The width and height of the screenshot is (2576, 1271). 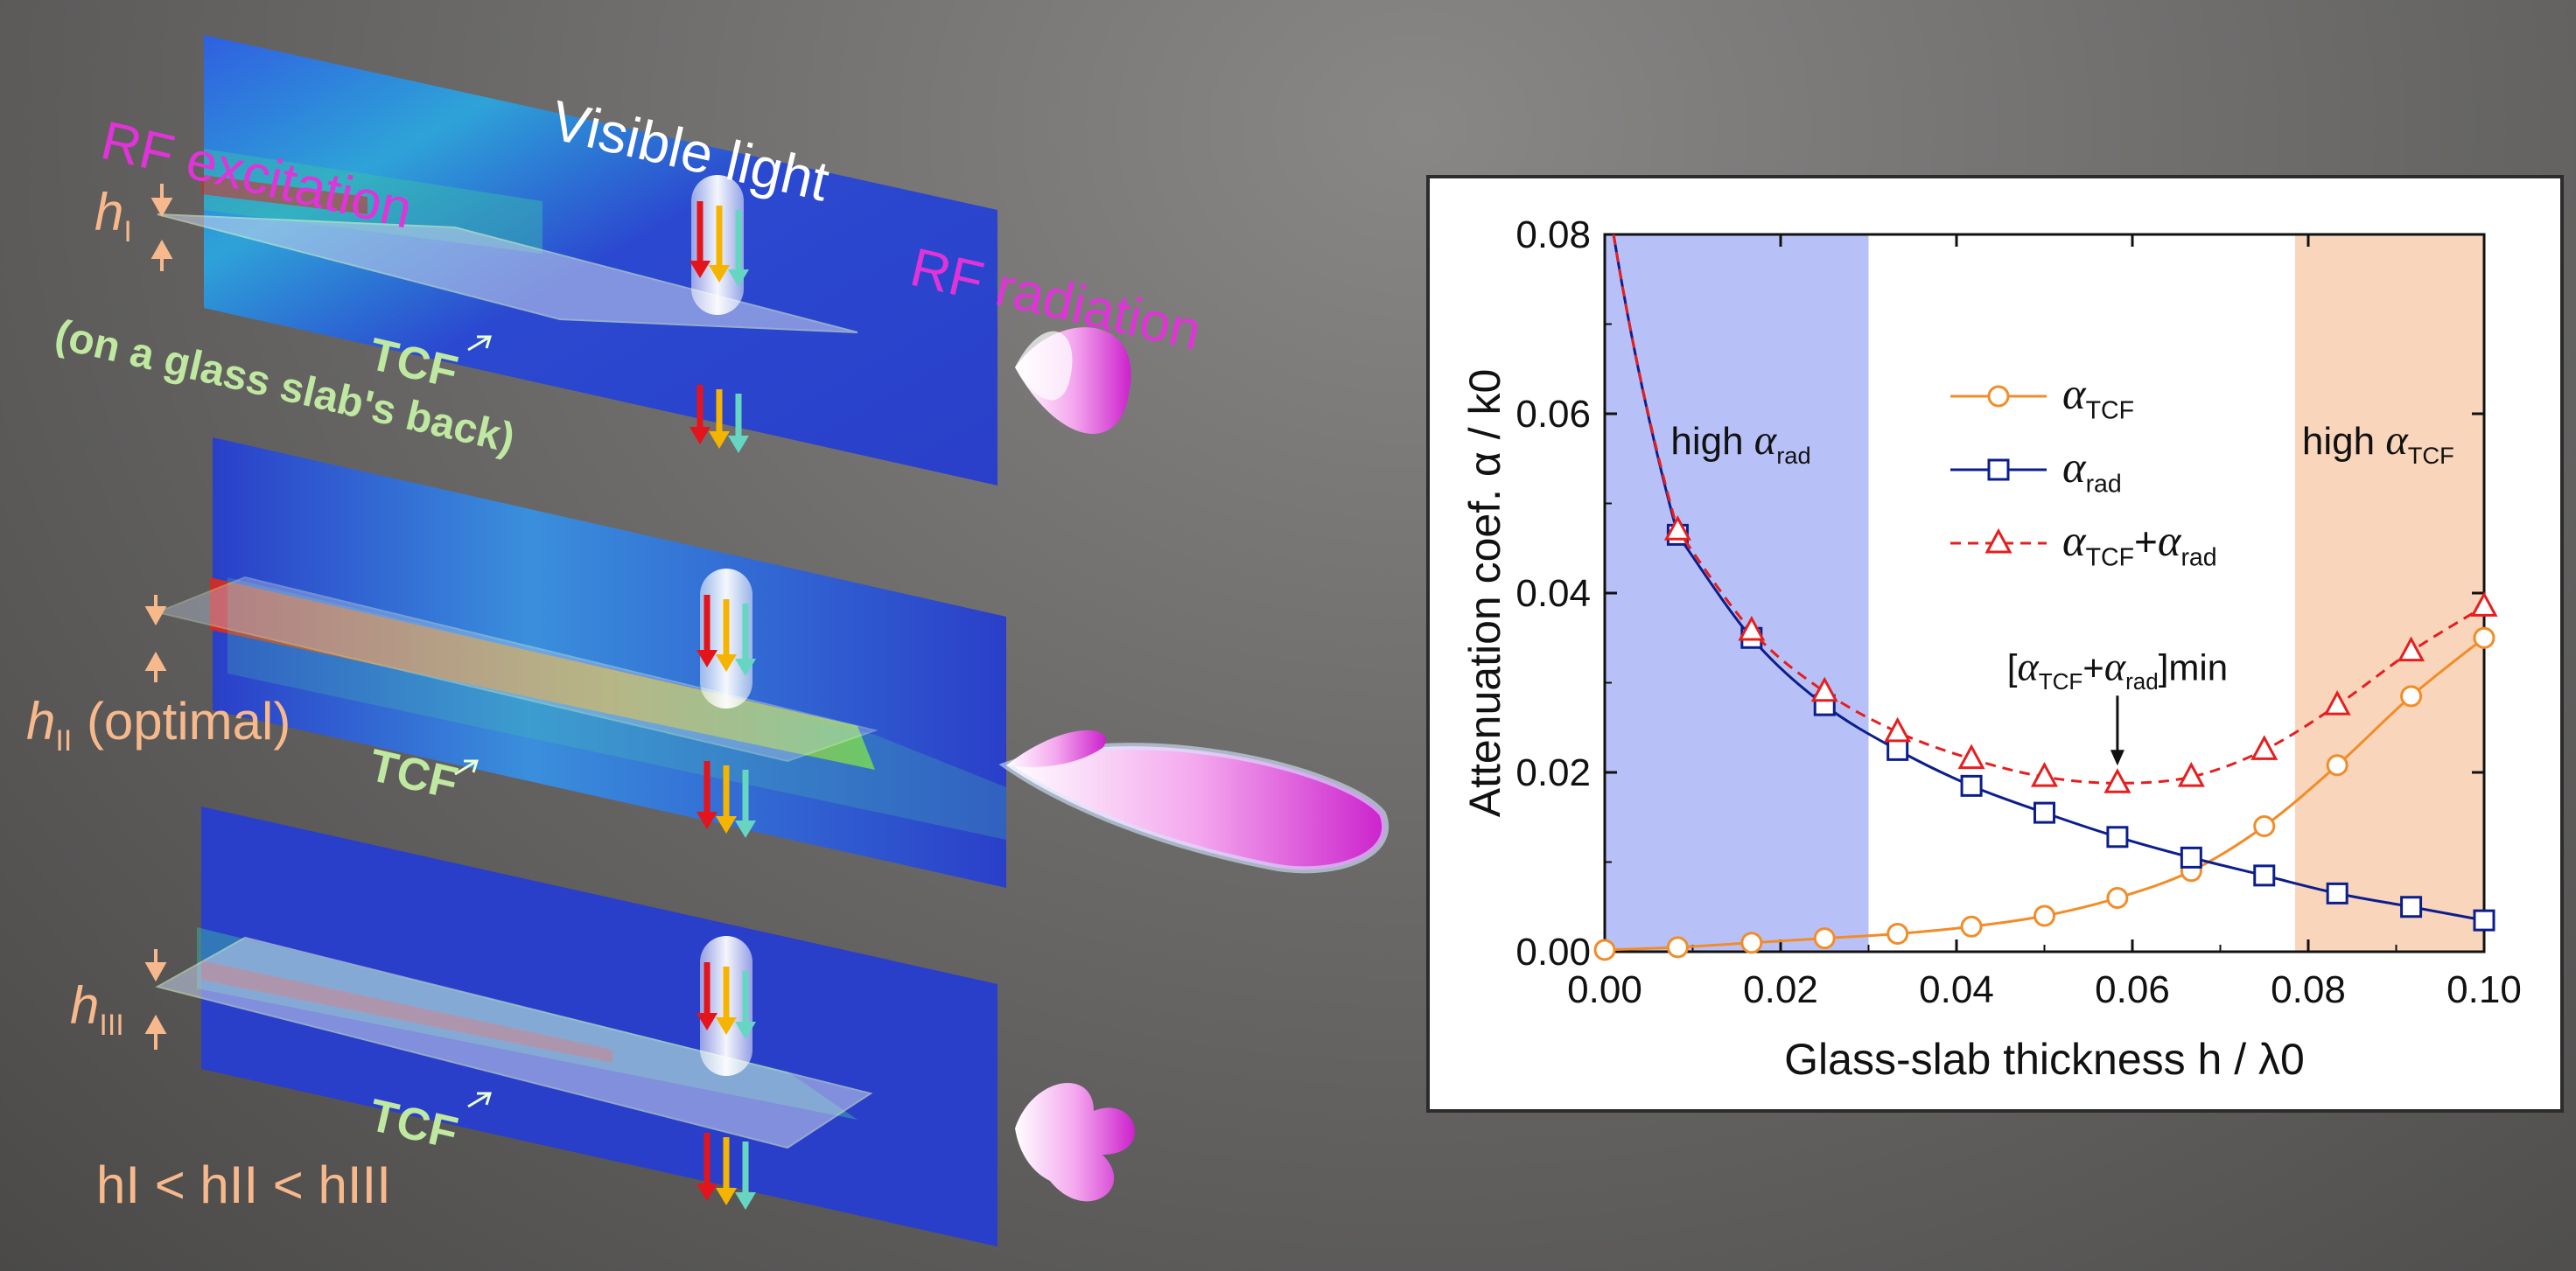 What do you see at coordinates (1193, 802) in the screenshot?
I see `radiation-lobe-ii` at bounding box center [1193, 802].